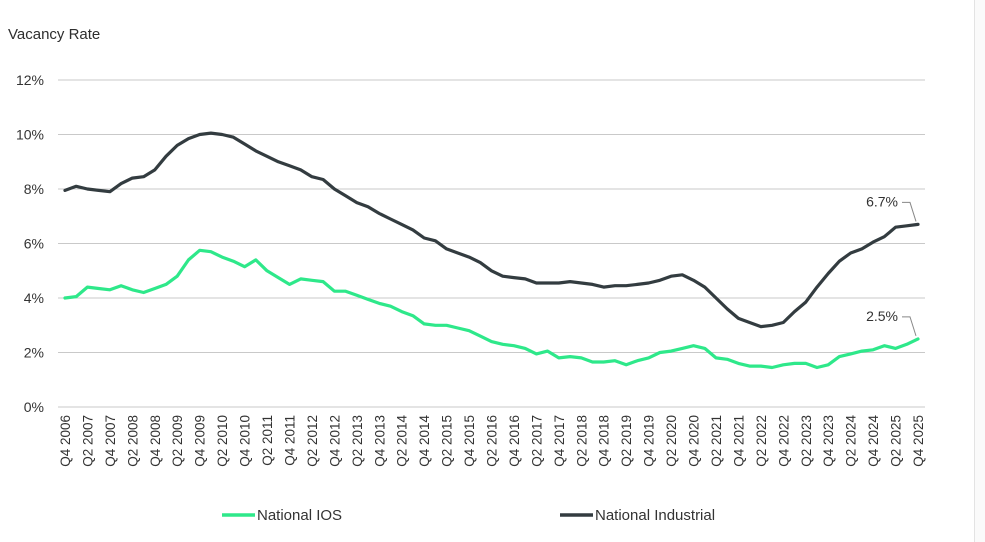 This screenshot has width=985, height=542. I want to click on legend-label: National Industrial, so click(655, 515).